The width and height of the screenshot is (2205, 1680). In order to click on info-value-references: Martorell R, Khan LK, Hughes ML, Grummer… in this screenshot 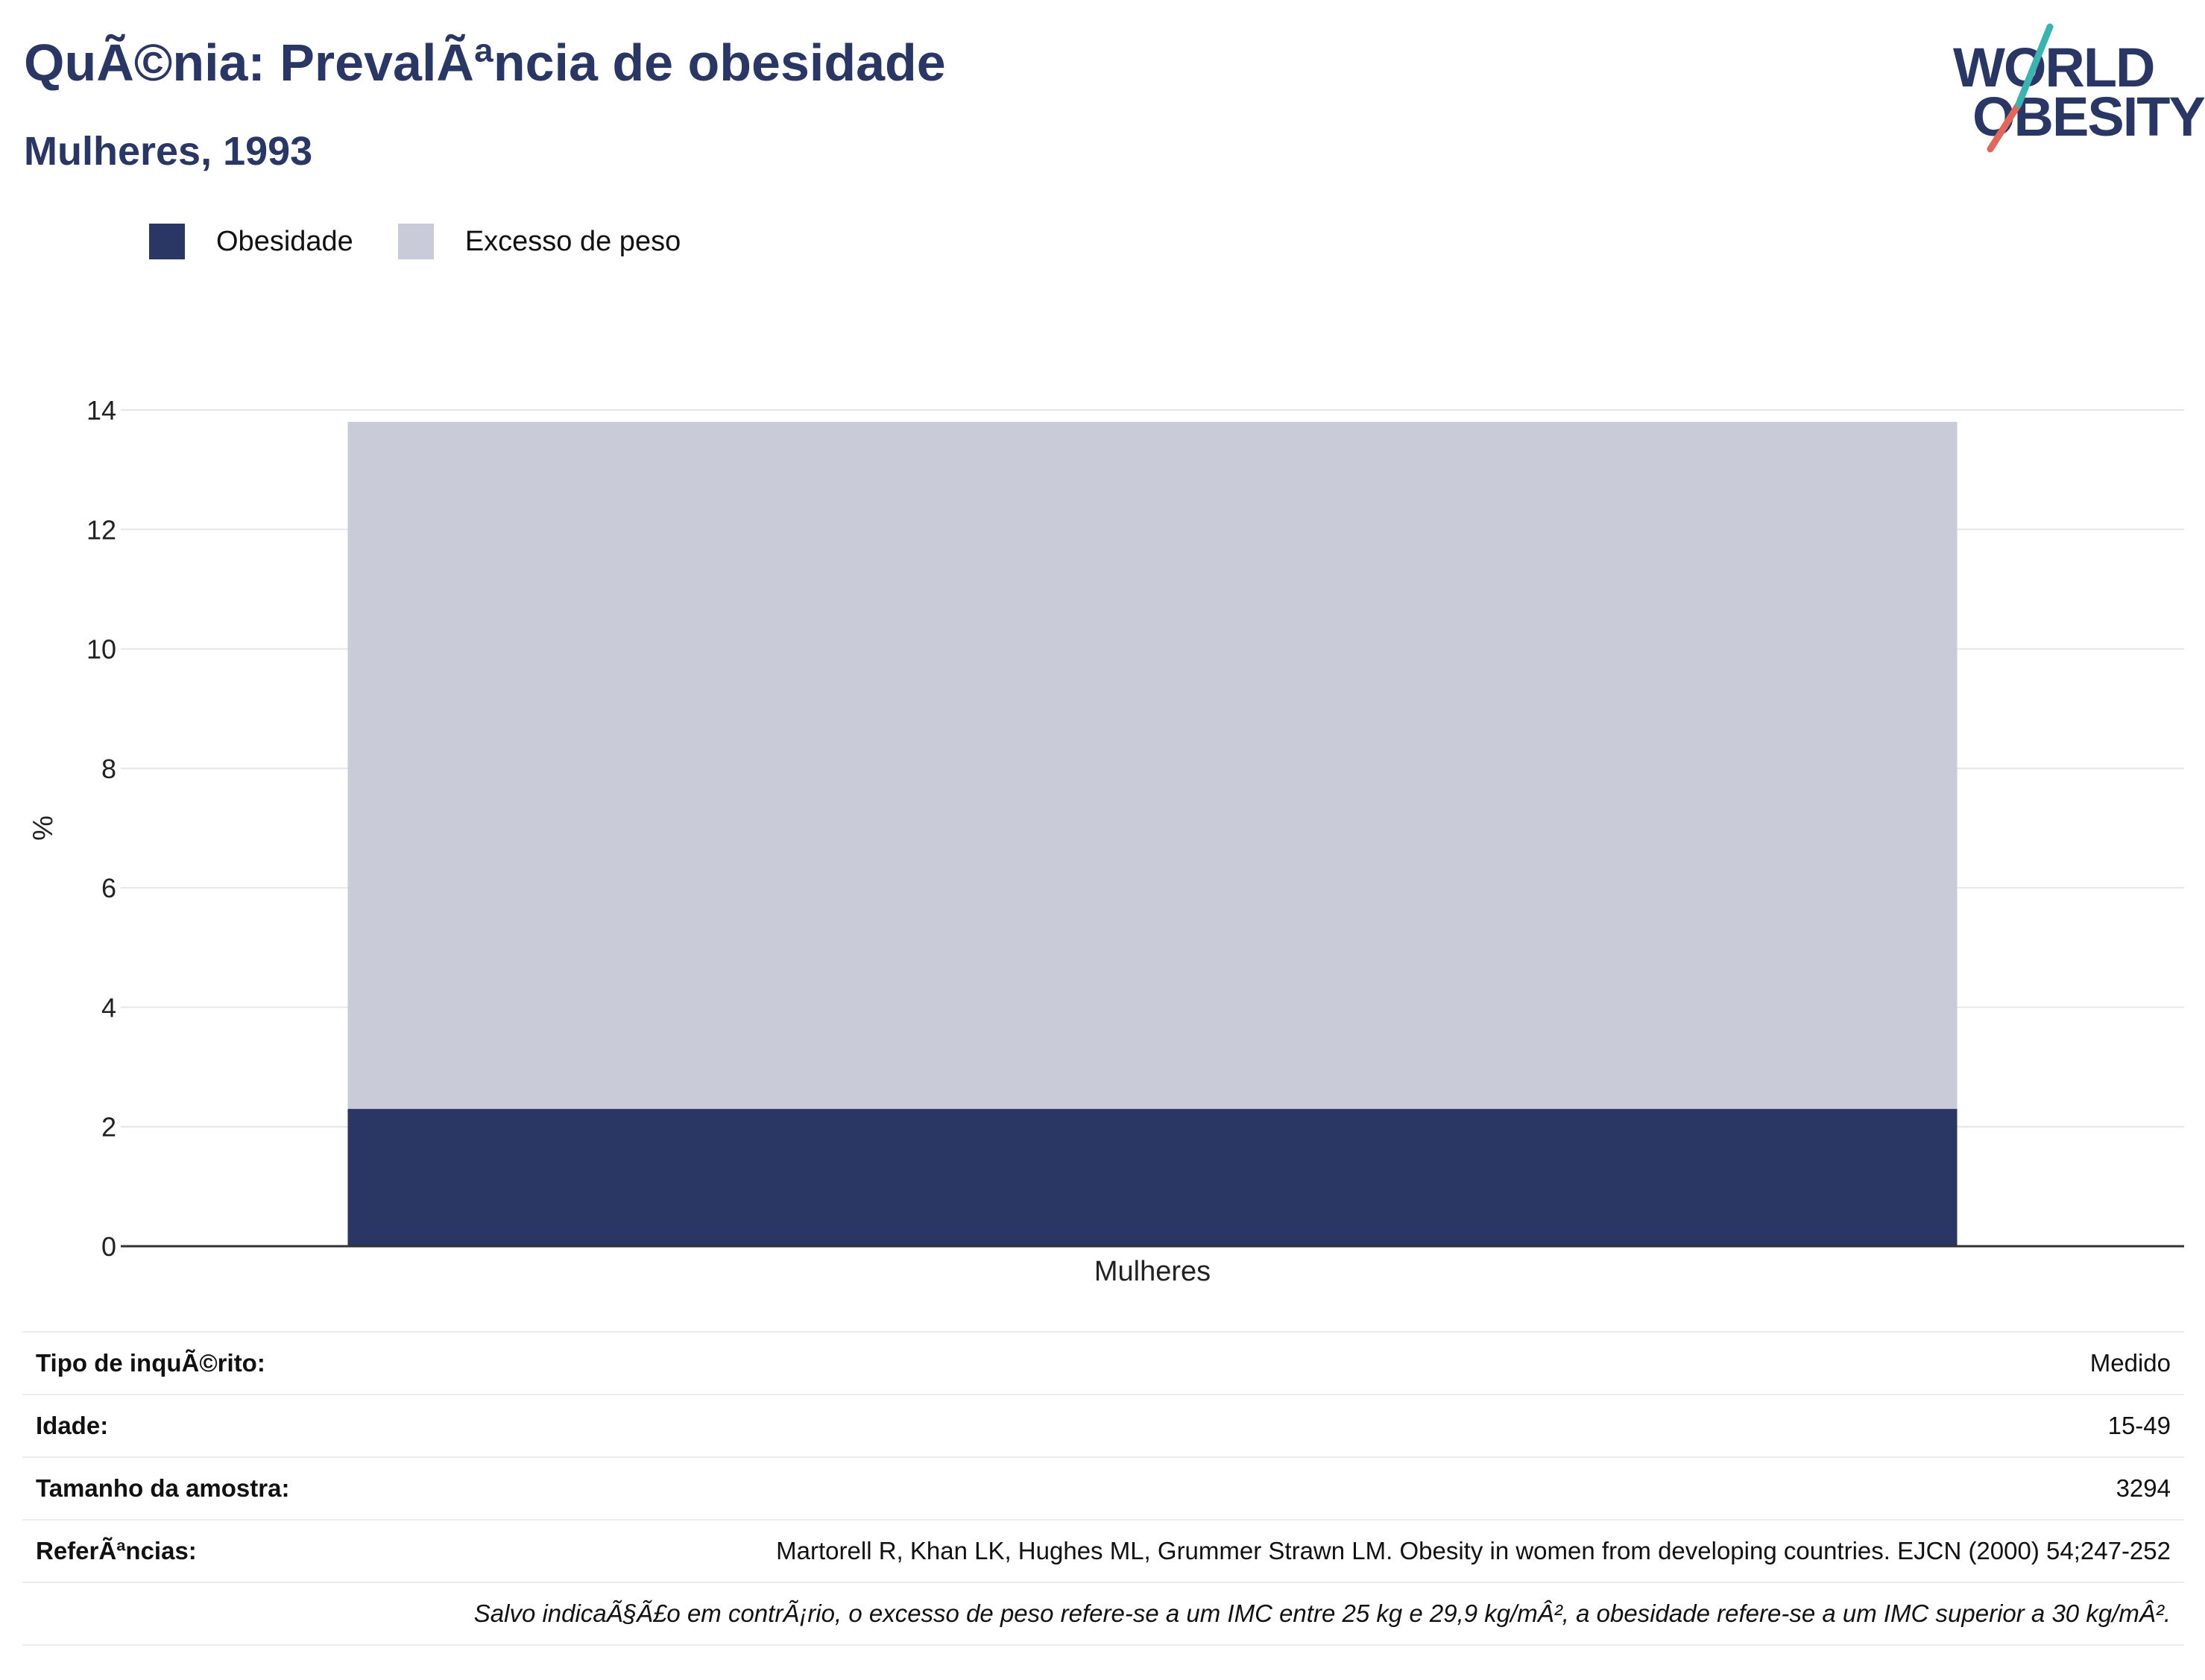, I will do `click(1473, 1550)`.